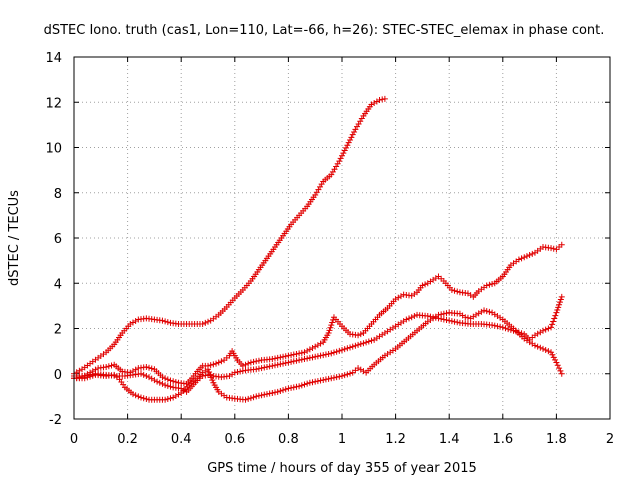 This screenshot has height=480, width=640. Describe the element at coordinates (58, 284) in the screenshot. I see `y-tick-label: 4` at that location.